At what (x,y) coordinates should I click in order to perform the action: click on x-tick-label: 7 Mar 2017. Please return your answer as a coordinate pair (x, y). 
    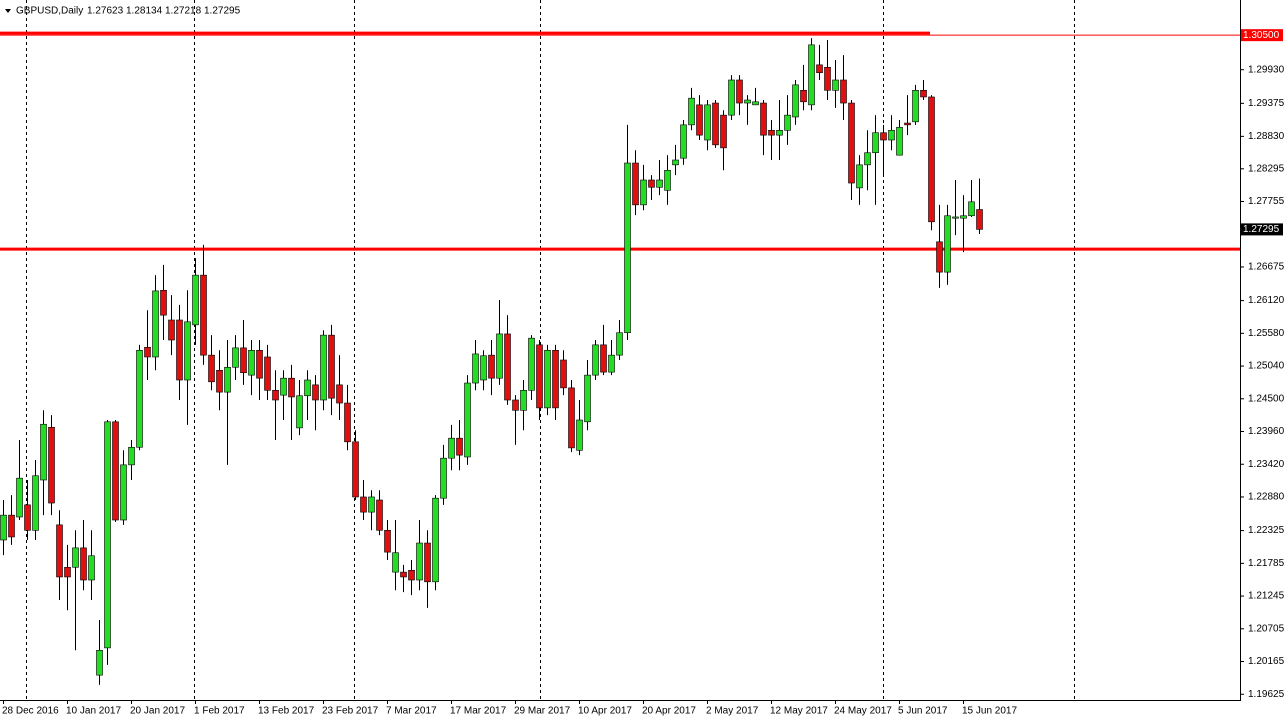
    Looking at the image, I should click on (411, 711).